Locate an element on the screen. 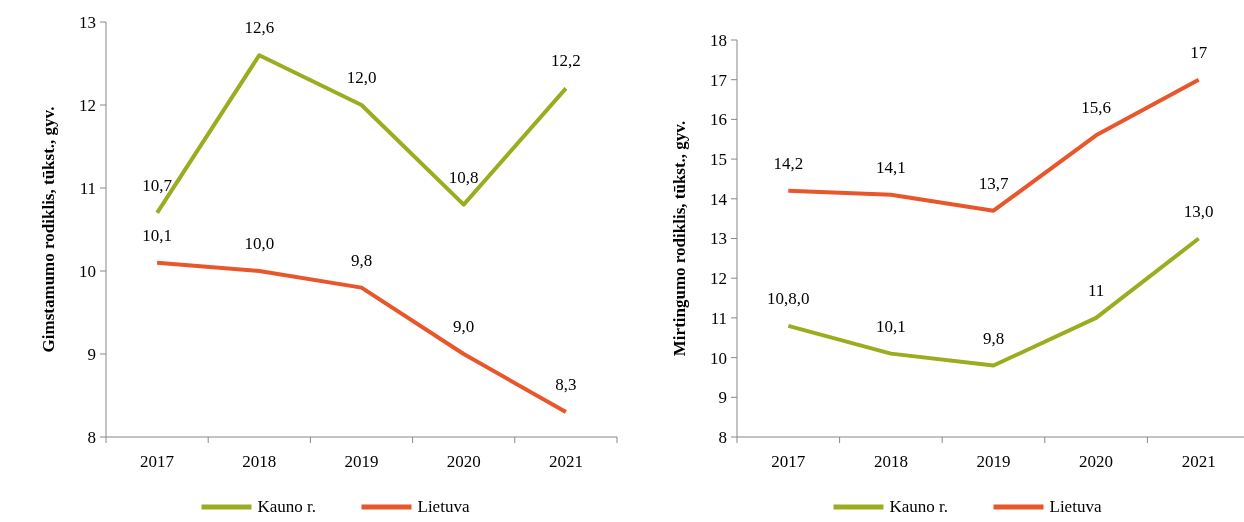 This screenshot has height=522, width=1244. data-label: 12,0 is located at coordinates (361, 77).